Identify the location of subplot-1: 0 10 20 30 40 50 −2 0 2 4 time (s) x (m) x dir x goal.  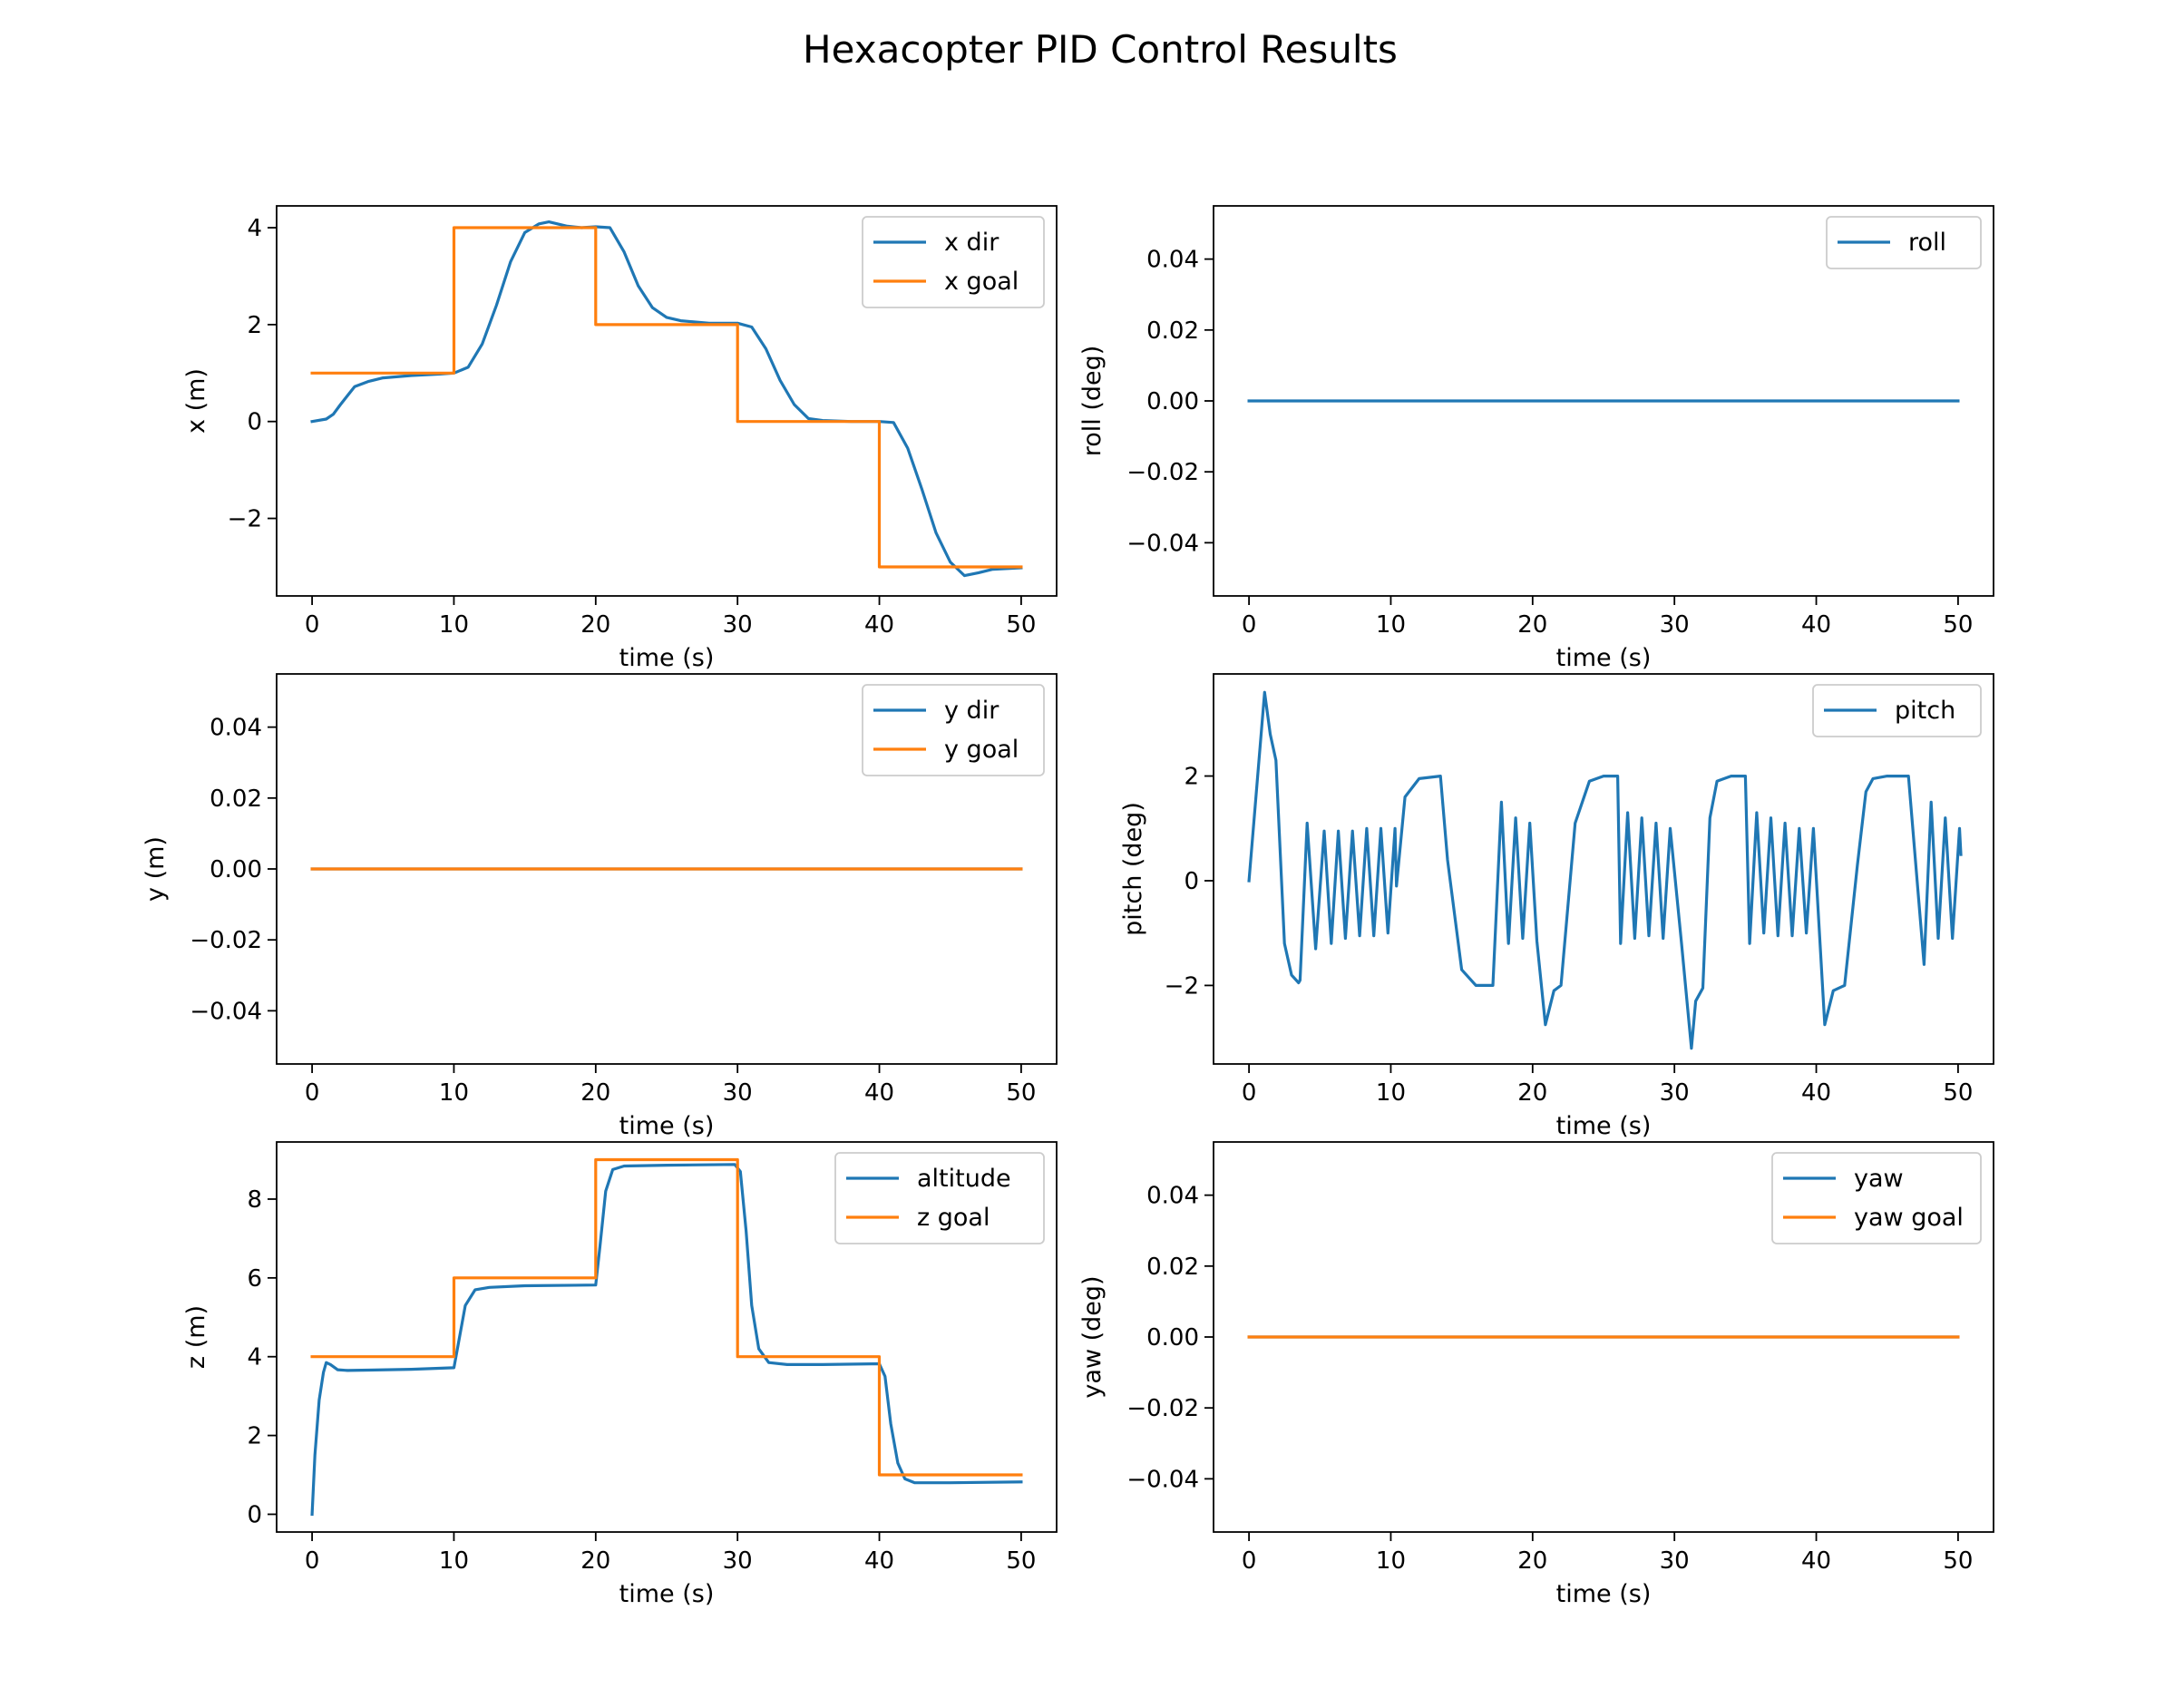
(620, 439).